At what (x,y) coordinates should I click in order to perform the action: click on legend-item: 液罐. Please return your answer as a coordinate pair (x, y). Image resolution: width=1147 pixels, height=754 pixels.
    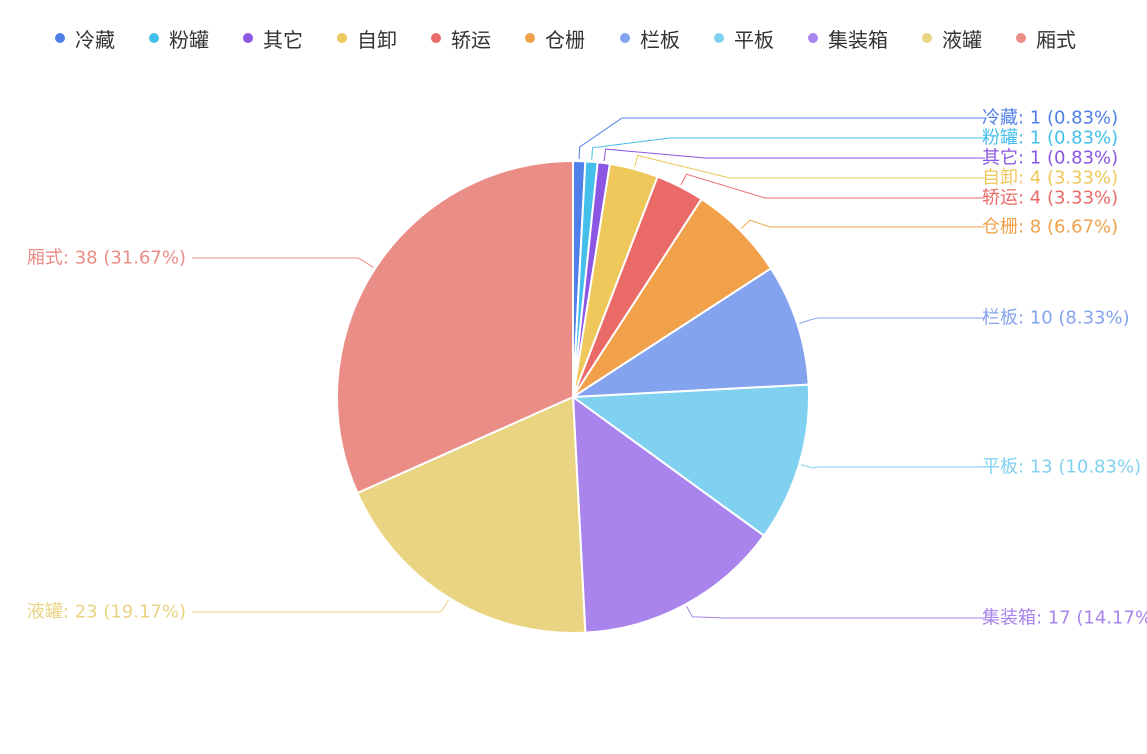
    Looking at the image, I should click on (952, 38).